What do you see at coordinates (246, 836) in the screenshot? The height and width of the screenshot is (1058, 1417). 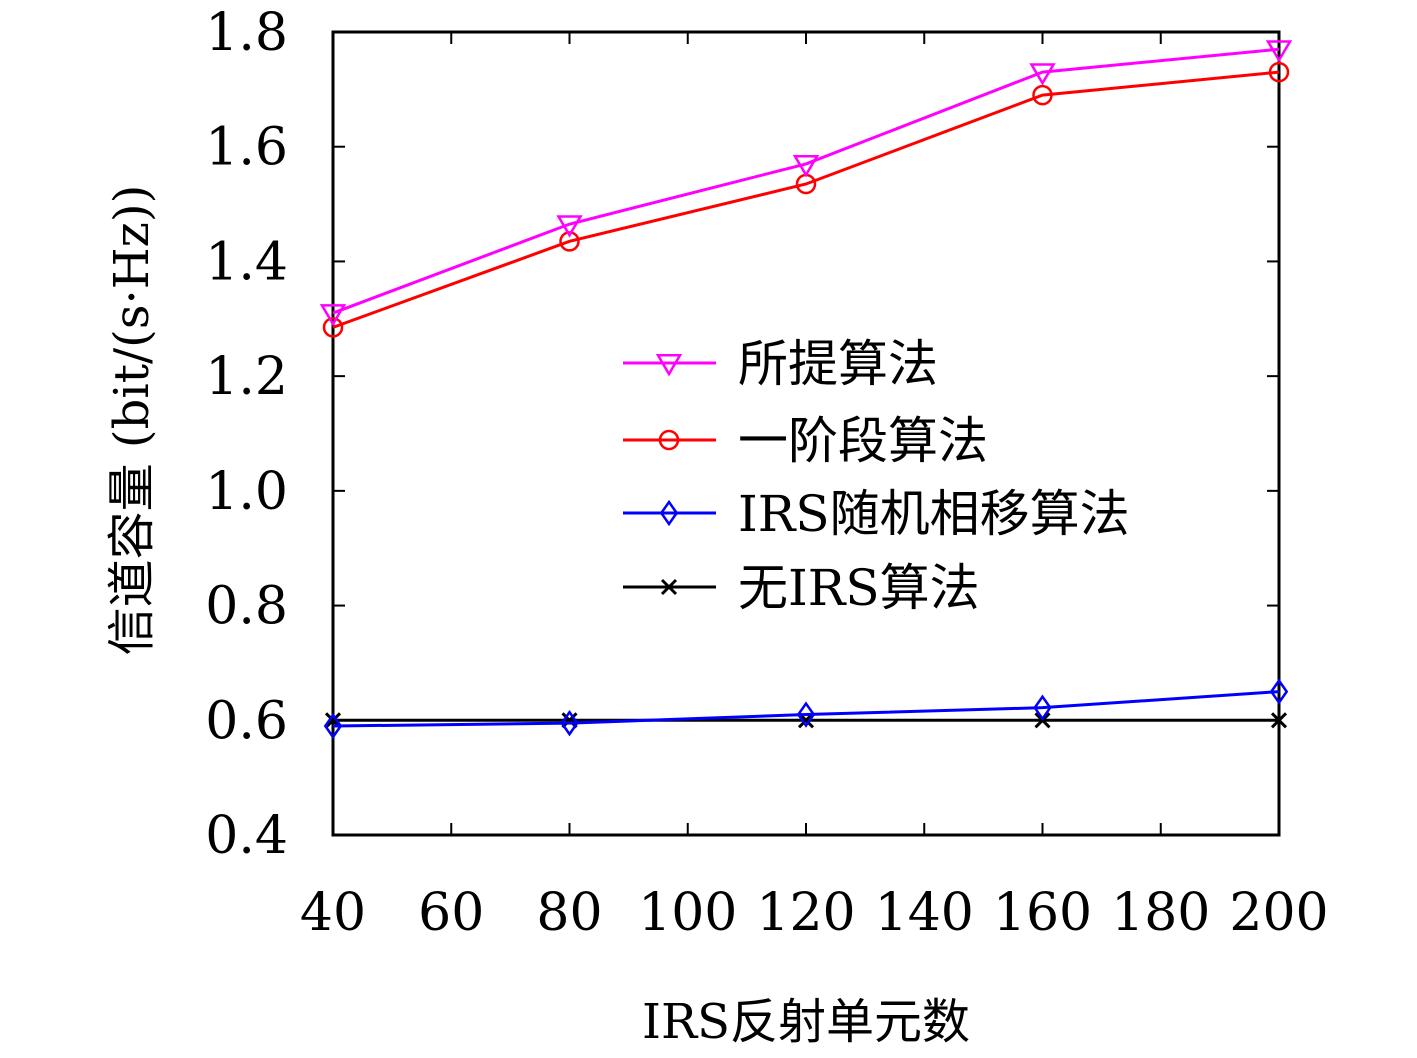 I see `y-tick-label: 0.4` at bounding box center [246, 836].